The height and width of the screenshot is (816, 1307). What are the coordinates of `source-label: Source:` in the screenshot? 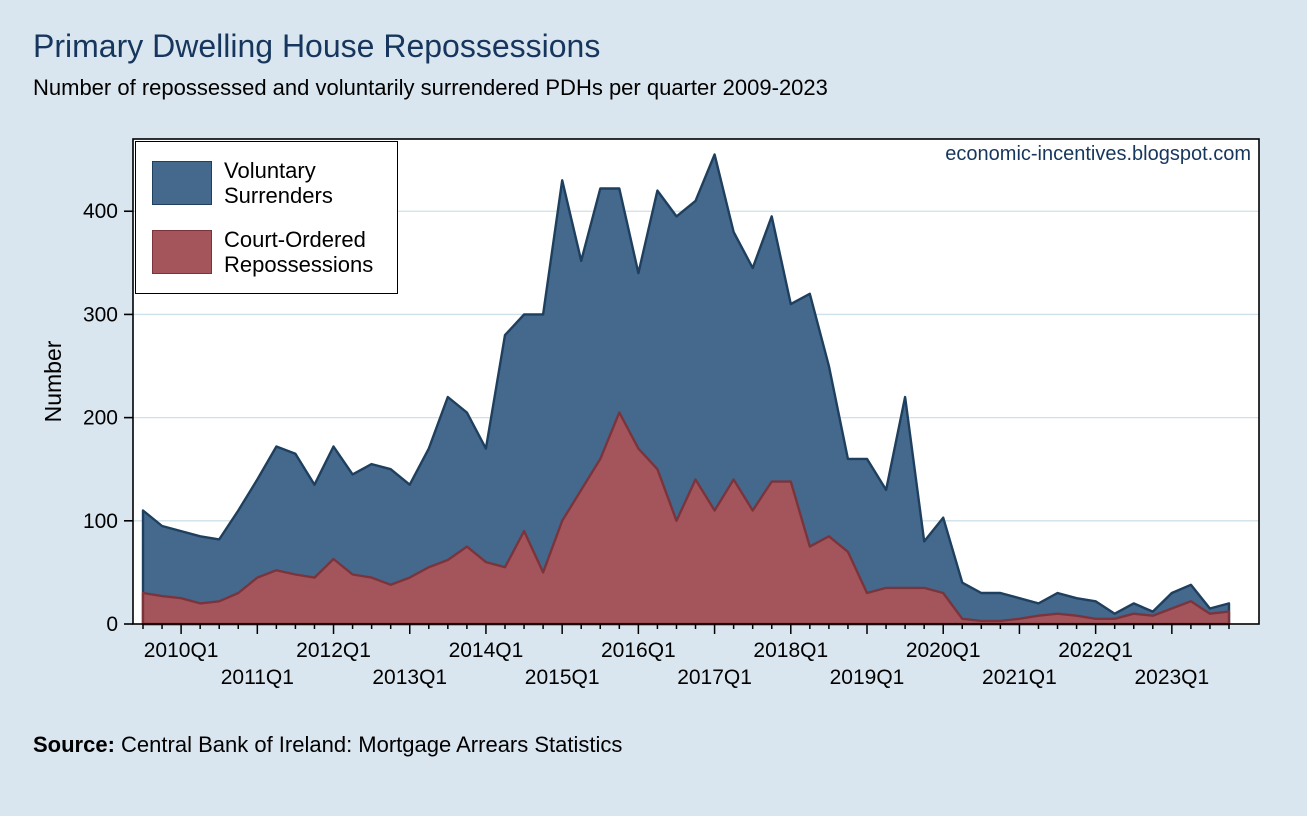 It's located at (74, 744).